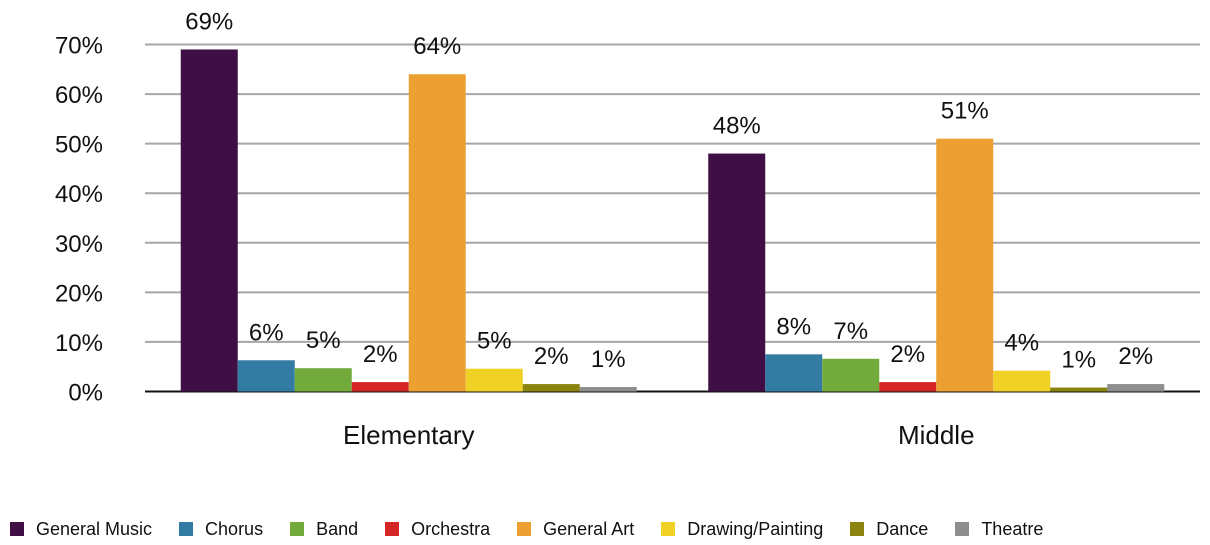  I want to click on legend-item: Band, so click(324, 529).